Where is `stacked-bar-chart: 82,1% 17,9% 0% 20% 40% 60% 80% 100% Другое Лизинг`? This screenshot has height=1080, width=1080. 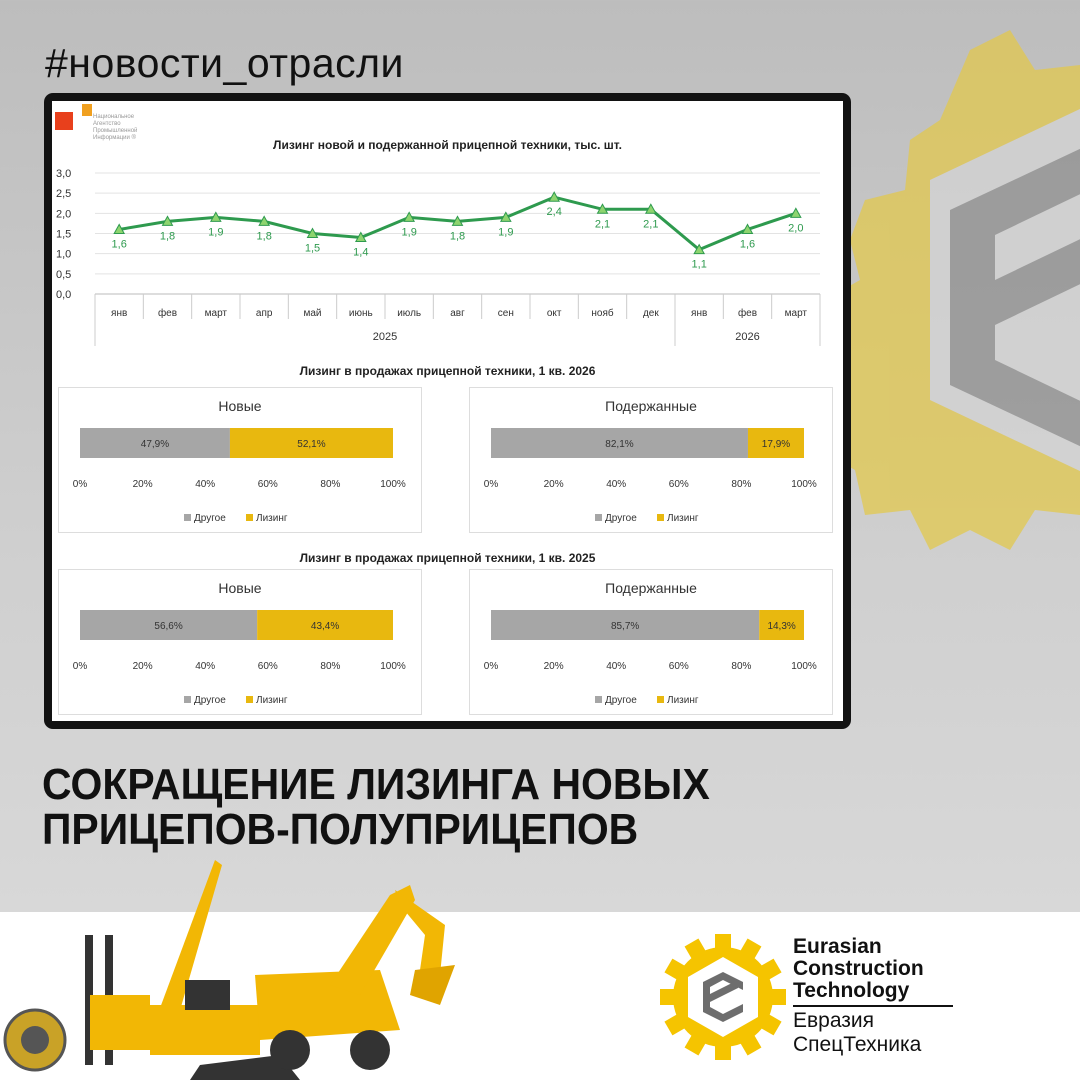 stacked-bar-chart: 82,1% 17,9% 0% 20% 40% 60% 80% 100% Другое Лизинг is located at coordinates (650, 476).